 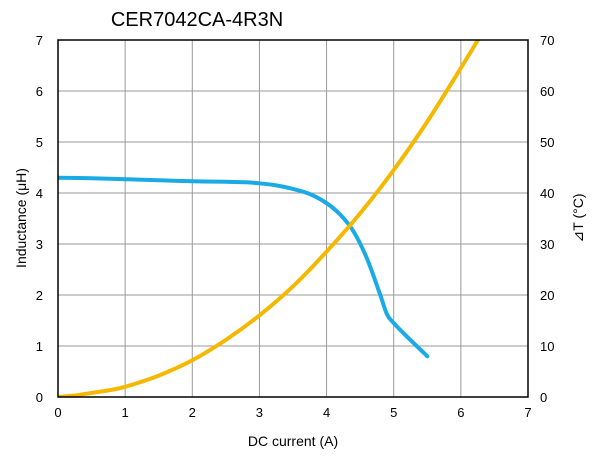 I want to click on x-tick-label: 1, so click(x=125, y=412).